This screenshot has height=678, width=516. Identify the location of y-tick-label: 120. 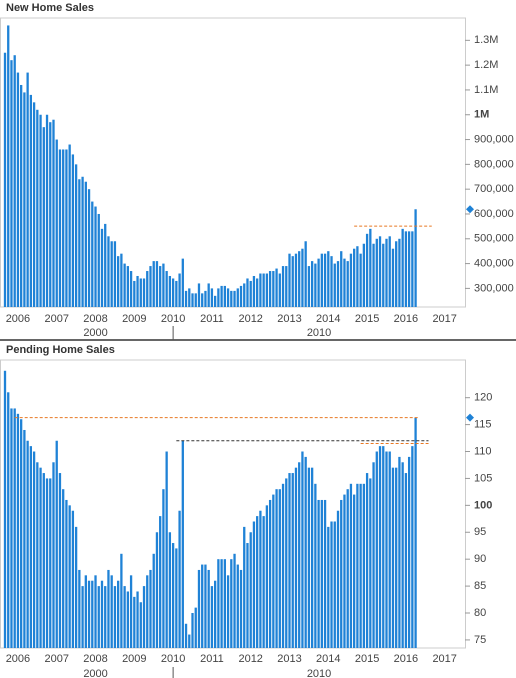
(483, 398).